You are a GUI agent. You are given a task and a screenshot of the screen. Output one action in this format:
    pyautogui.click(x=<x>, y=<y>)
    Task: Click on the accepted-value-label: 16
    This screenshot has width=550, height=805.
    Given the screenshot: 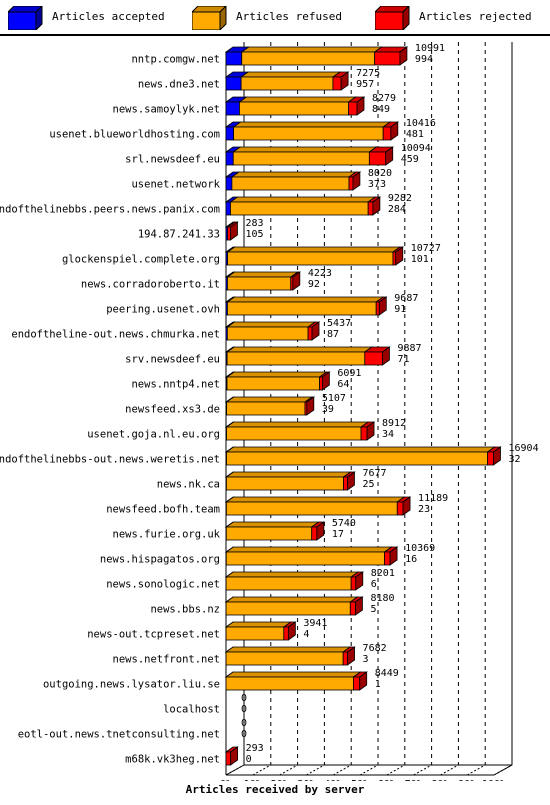 What is the action you would take?
    pyautogui.click(x=411, y=559)
    